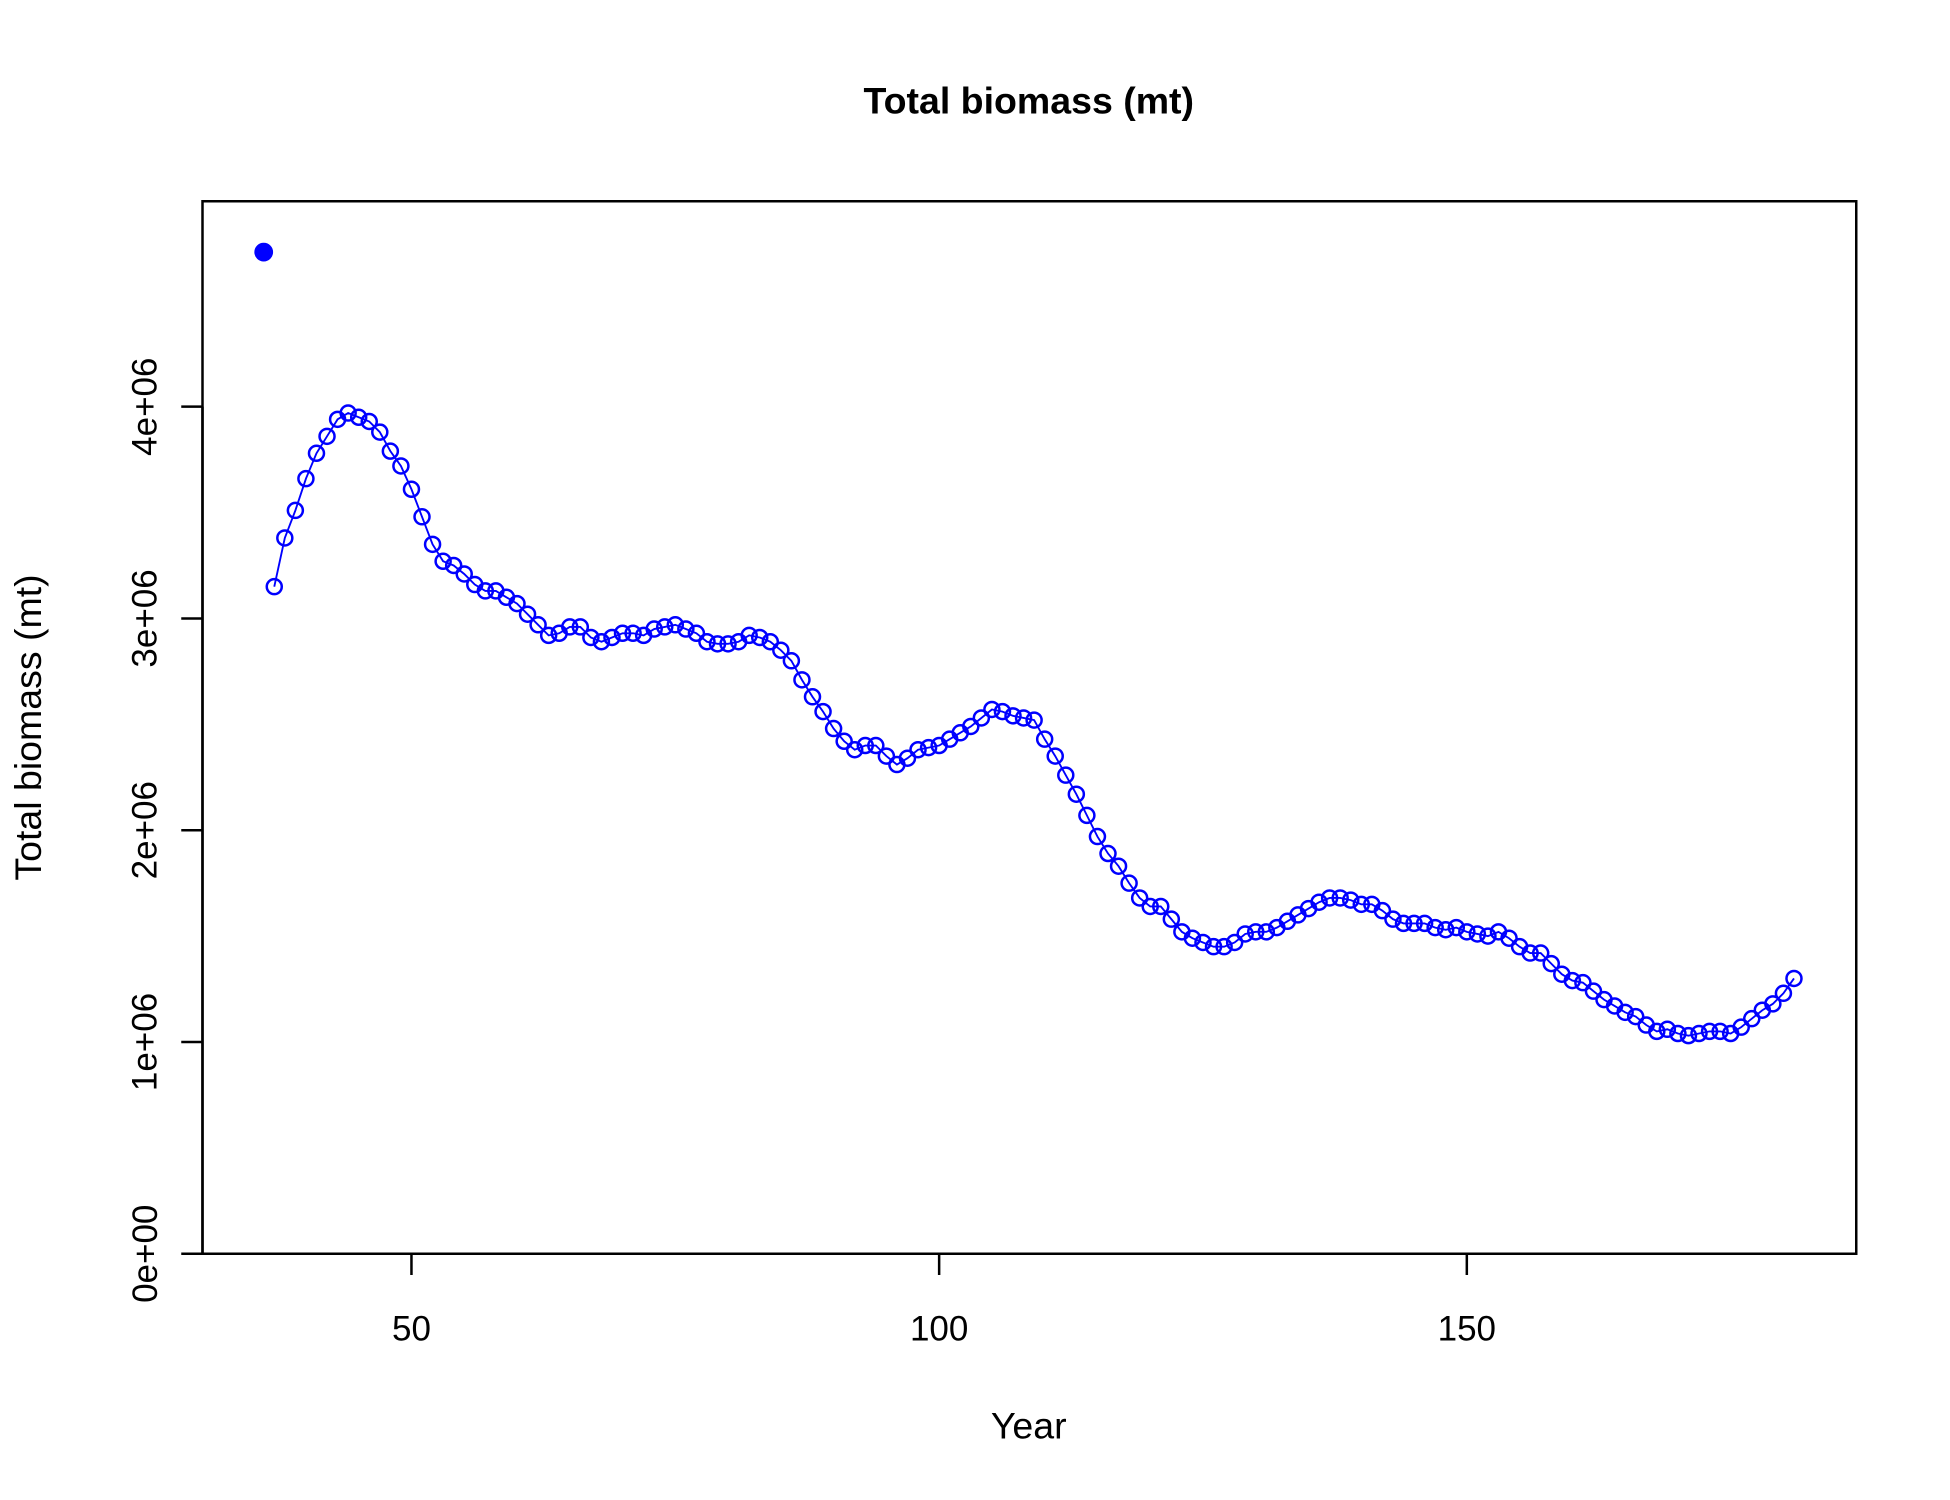  I want to click on chart-title: Total biomass (mt), so click(1028, 101).